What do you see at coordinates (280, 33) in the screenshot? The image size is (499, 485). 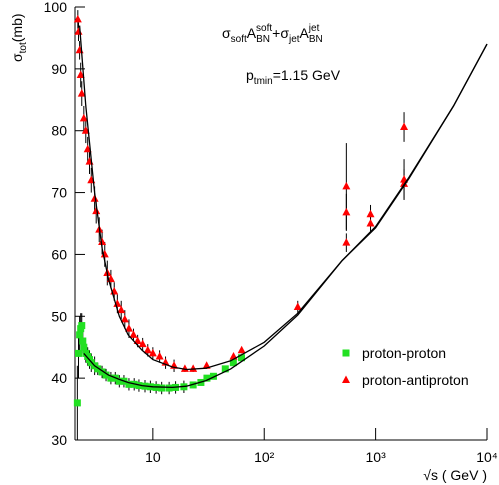 I see `formula-part: +σ` at bounding box center [280, 33].